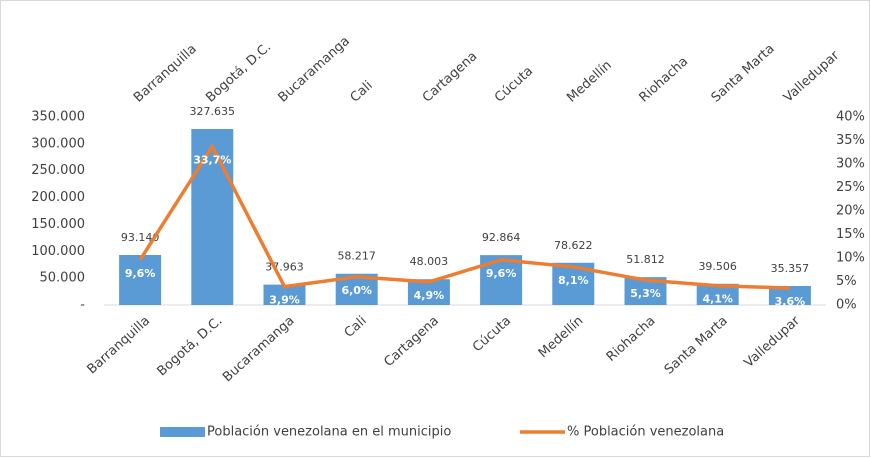 Image resolution: width=871 pixels, height=458 pixels. I want to click on y-tick-label: 350.000, so click(58, 117).